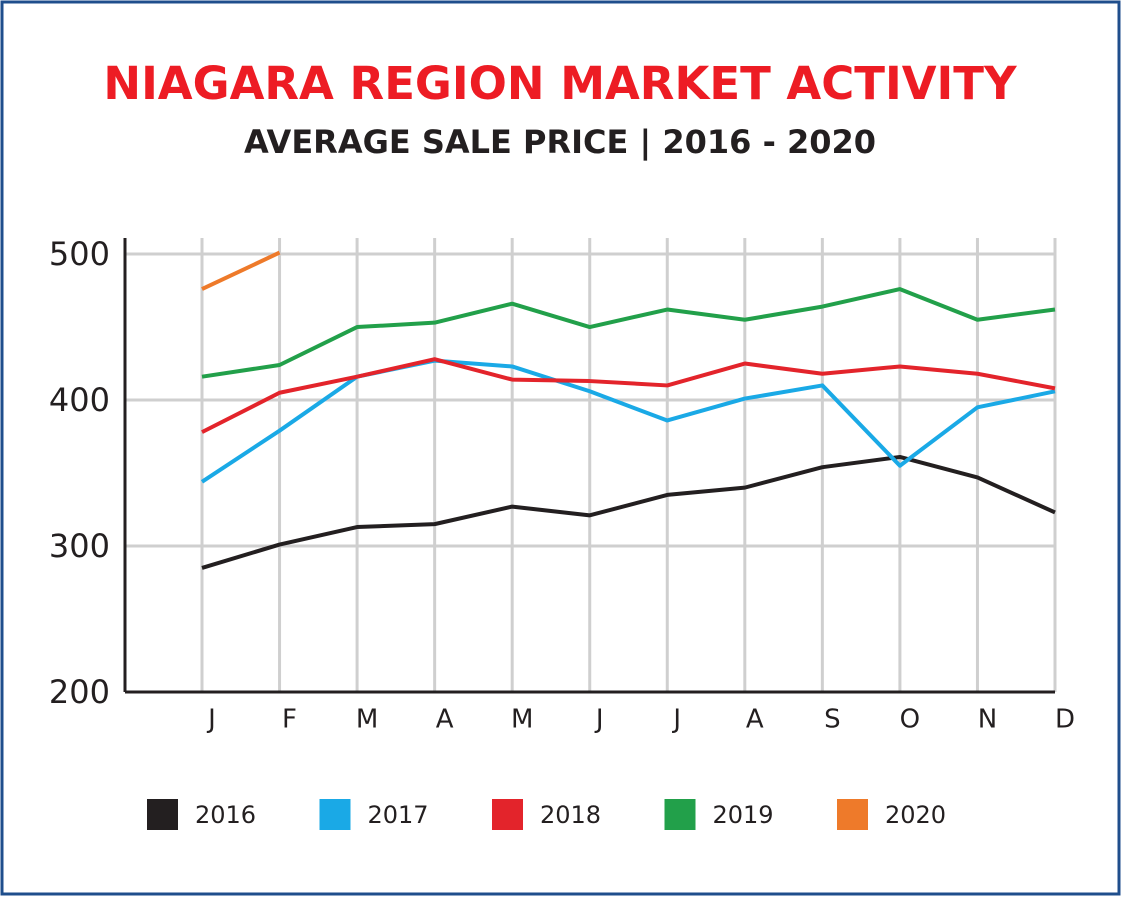 This screenshot has height=897, width=1122. I want to click on y-tick-label: 200, so click(79, 692).